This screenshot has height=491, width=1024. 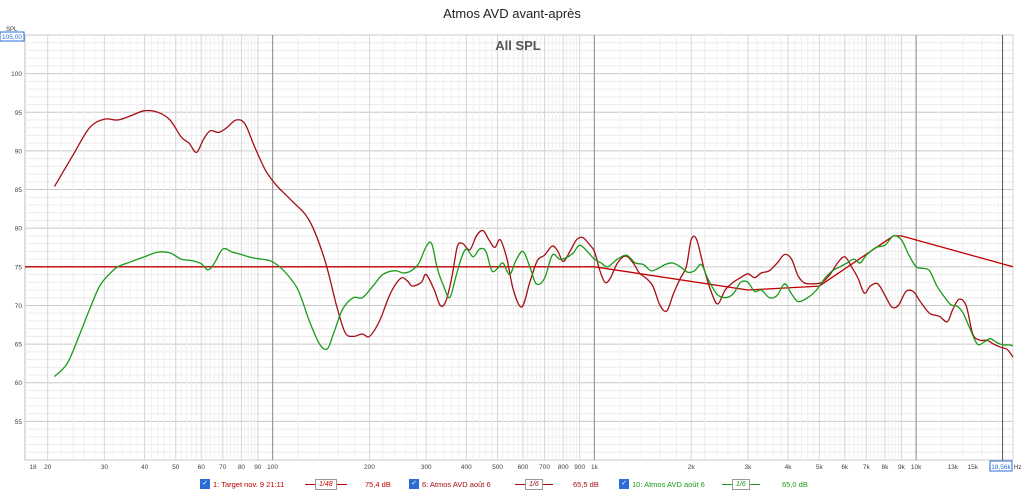 What do you see at coordinates (242, 467) in the screenshot?
I see `x-tick-label: 80` at bounding box center [242, 467].